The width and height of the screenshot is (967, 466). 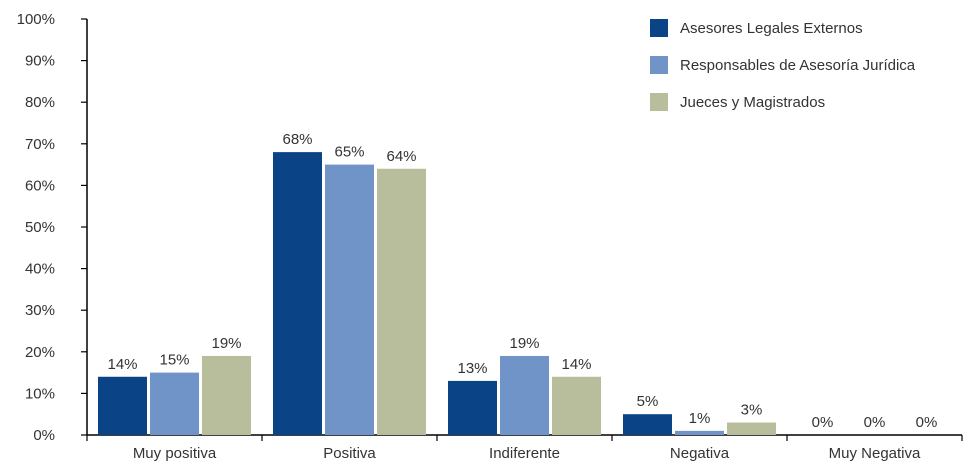 I want to click on y-tick-label: 70%, so click(x=40, y=144).